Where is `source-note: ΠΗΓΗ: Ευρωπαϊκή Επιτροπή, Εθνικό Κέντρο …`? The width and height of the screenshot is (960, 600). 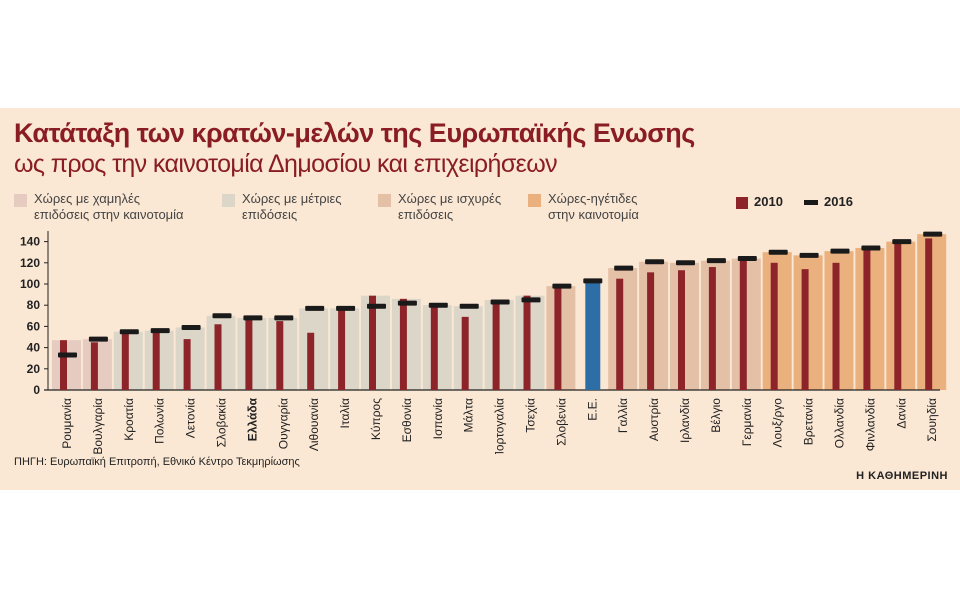
source-note: ΠΗΓΗ: Ευρωπαϊκή Επιτροπή, Εθνικό Κέντρο … is located at coordinates (157, 462).